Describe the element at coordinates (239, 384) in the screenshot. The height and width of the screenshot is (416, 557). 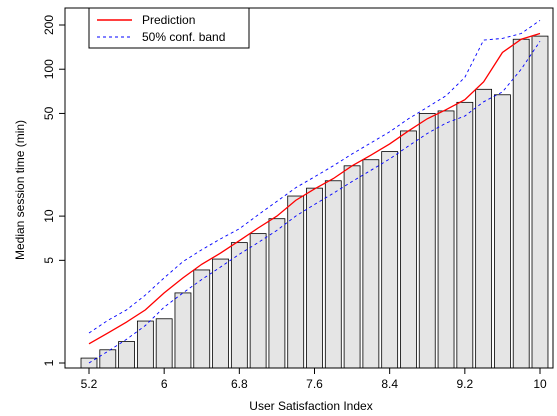
I see `x-tick-label: 6.8` at that location.